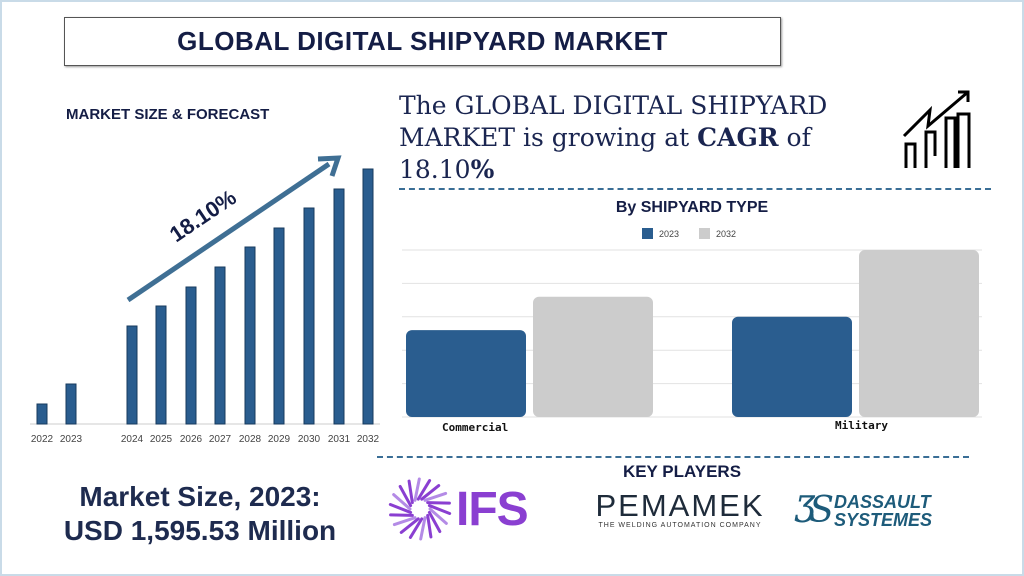  I want to click on x-tick-label: 2025, so click(161, 439).